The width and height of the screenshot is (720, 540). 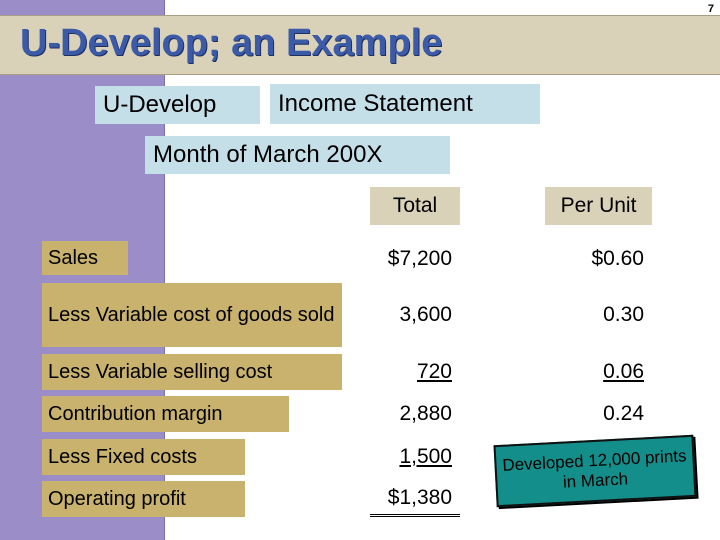 I want to click on total-contribution-margin: 2,880, so click(x=425, y=413).